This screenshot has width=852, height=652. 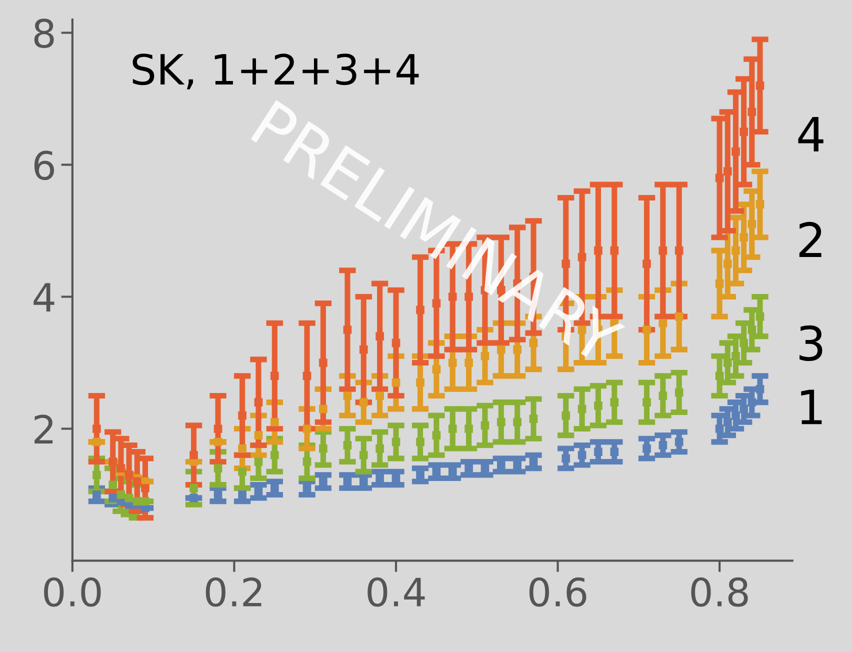 I want to click on text: SK, 1+2+3+4, so click(x=275, y=72).